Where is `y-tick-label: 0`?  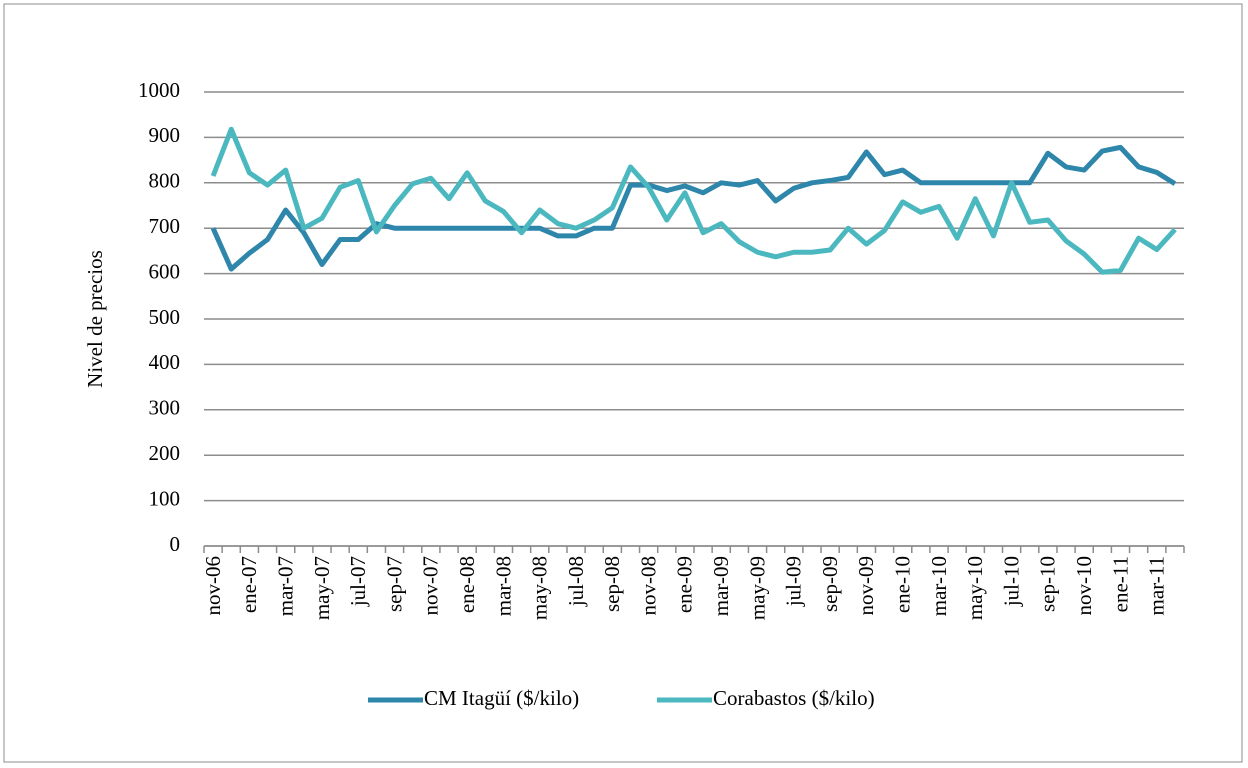 y-tick-label: 0 is located at coordinates (175, 544).